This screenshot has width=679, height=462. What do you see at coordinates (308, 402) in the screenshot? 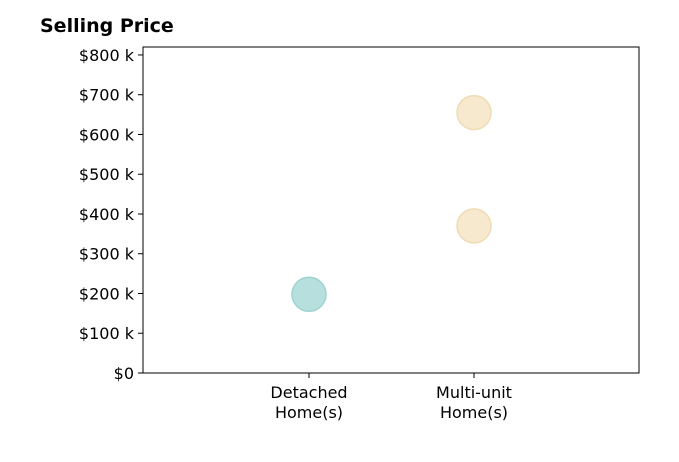
I see `x-tick-label: Detached Home(s)` at bounding box center [308, 402].